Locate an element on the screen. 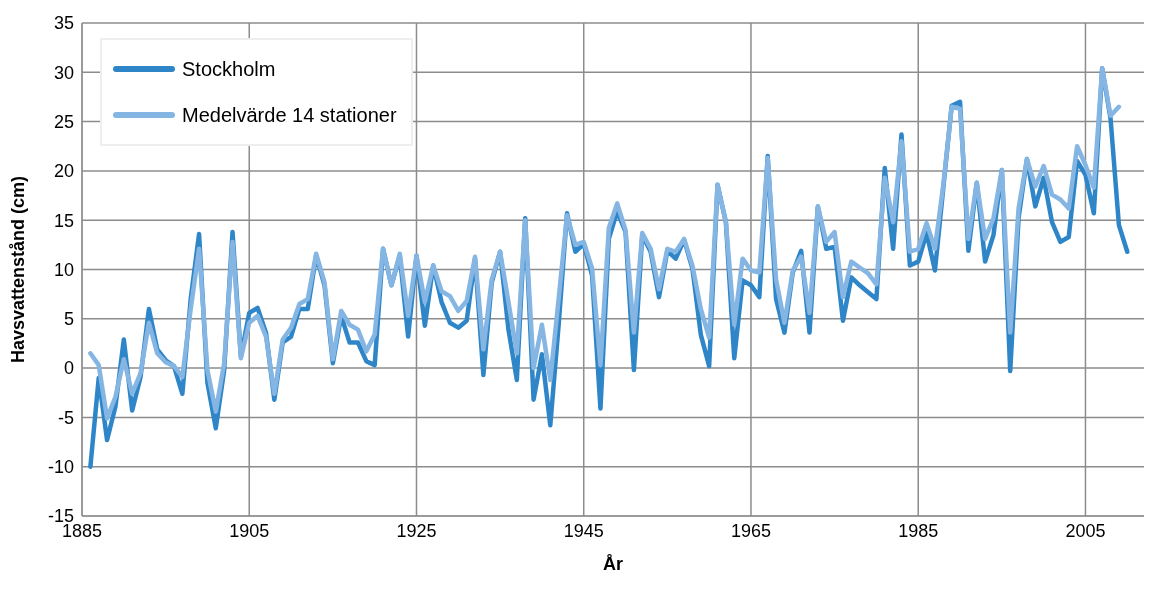 The image size is (1154, 590). legend-label: Stockholm is located at coordinates (229, 69).